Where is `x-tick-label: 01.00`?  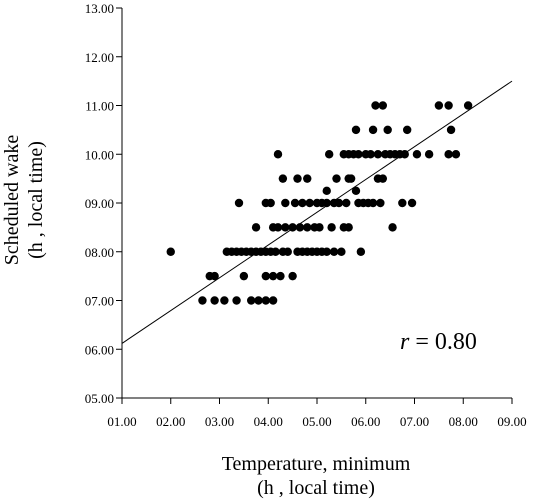
x-tick-label: 01.00 is located at coordinates (121, 421).